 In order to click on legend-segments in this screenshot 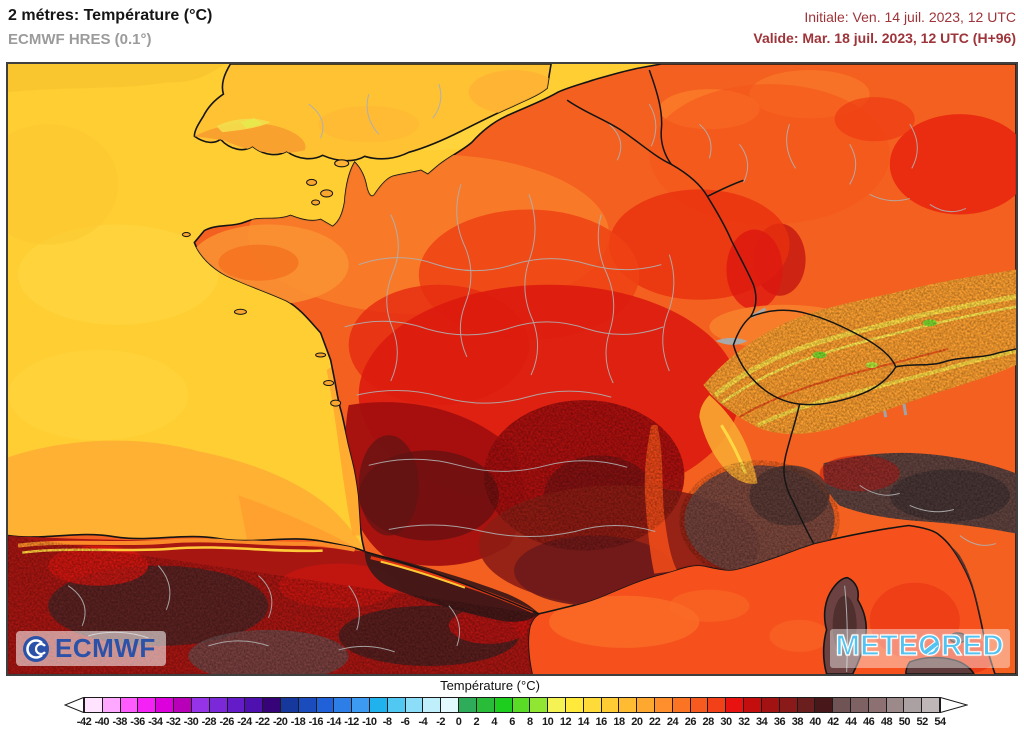, I will do `click(512, 705)`.